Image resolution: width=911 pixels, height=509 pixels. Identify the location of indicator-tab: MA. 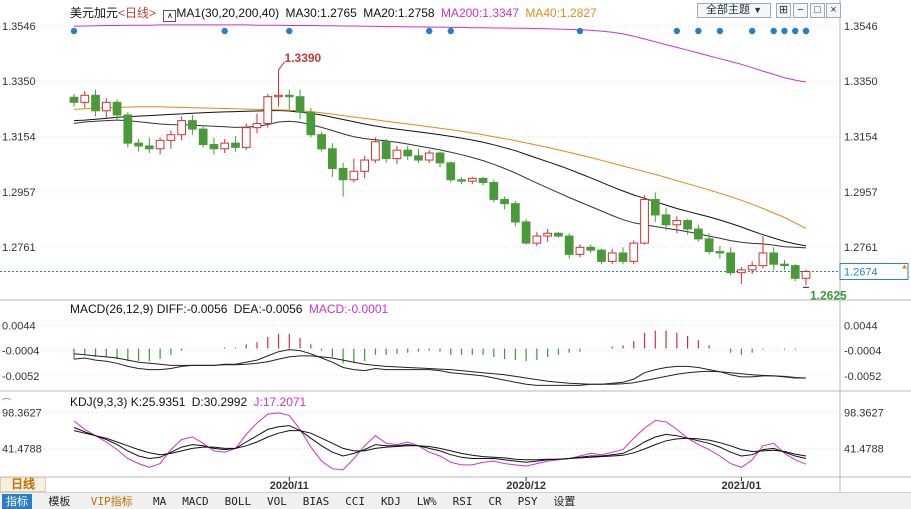
(160, 501).